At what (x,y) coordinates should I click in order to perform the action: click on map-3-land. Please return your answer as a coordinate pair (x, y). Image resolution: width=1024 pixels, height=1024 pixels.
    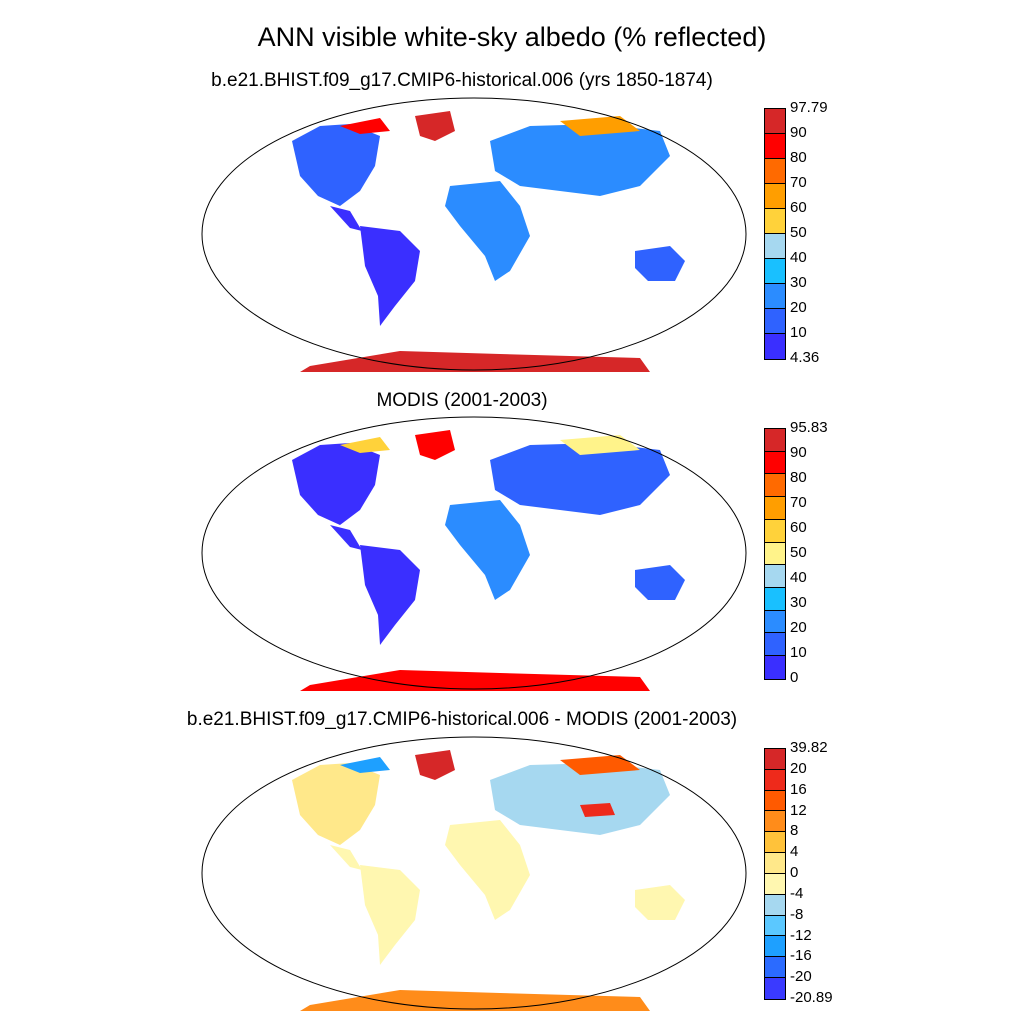
    Looking at the image, I should click on (488, 880).